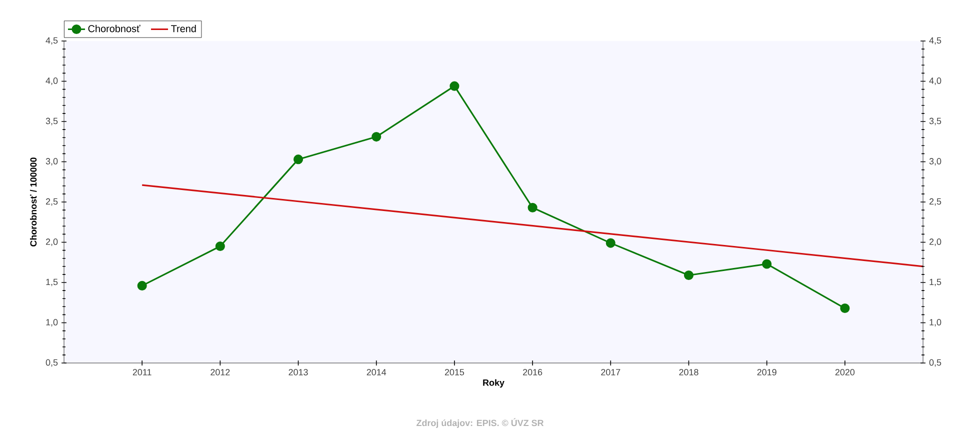 The width and height of the screenshot is (956, 435). What do you see at coordinates (52, 81) in the screenshot?
I see `y-tick-label: 4,0` at bounding box center [52, 81].